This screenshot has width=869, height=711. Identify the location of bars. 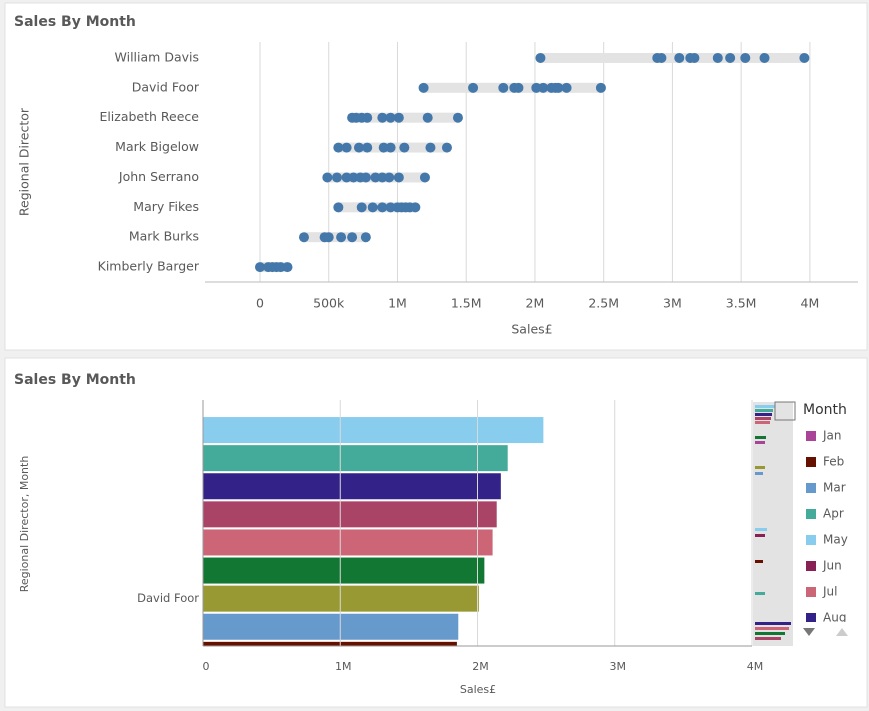
(373, 531).